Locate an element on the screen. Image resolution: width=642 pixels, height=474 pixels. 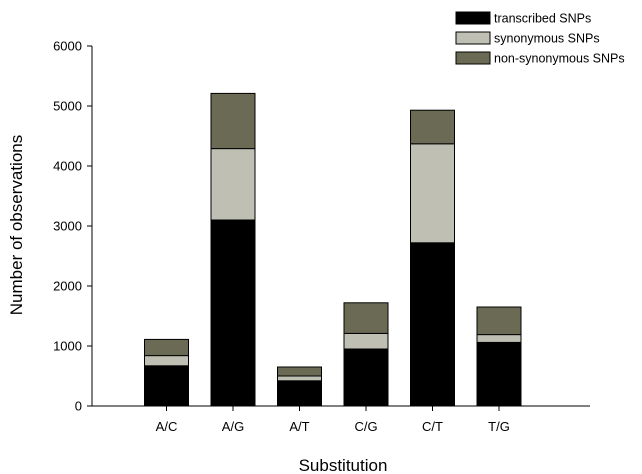
bar-non-synonymous-snps-t-g is located at coordinates (499, 321).